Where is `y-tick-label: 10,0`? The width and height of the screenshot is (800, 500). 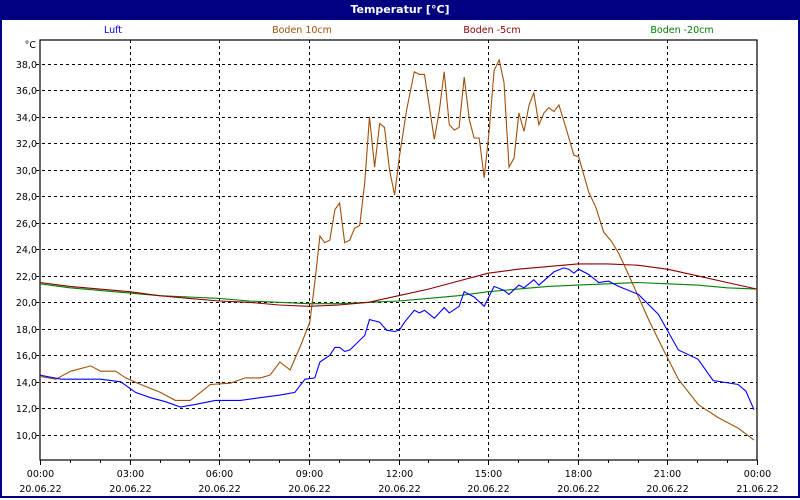 y-tick-label: 10,0 is located at coordinates (26, 436).